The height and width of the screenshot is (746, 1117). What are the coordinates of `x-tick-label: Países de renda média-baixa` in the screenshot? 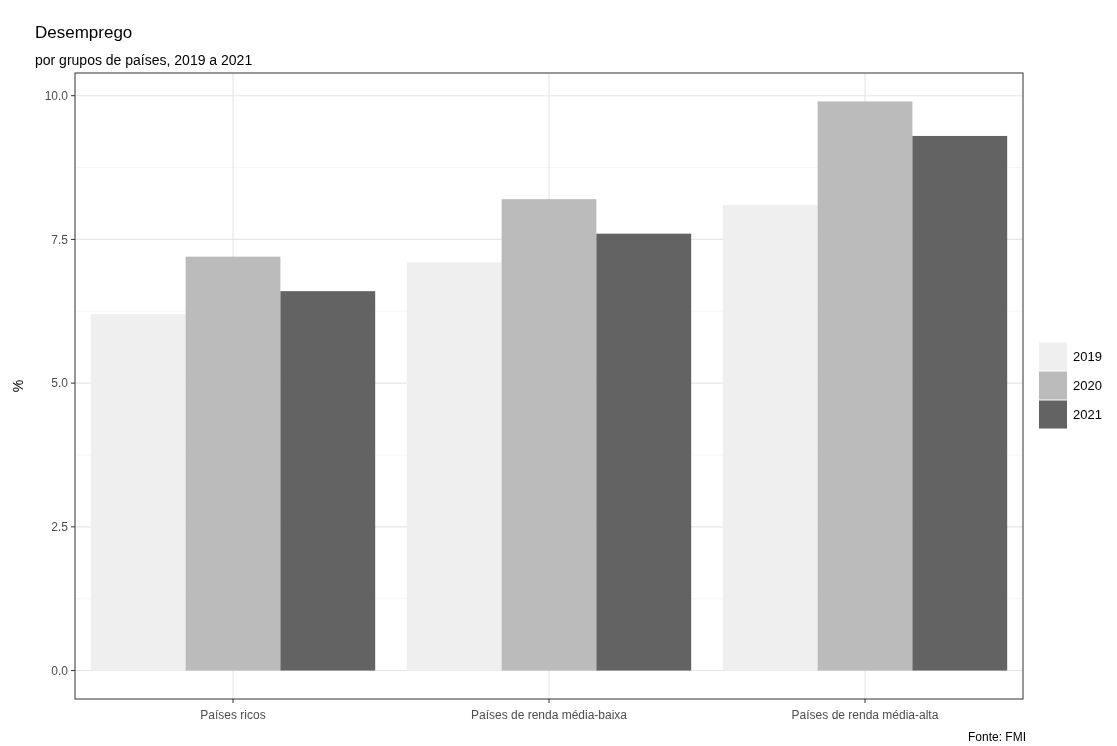 It's located at (549, 715).